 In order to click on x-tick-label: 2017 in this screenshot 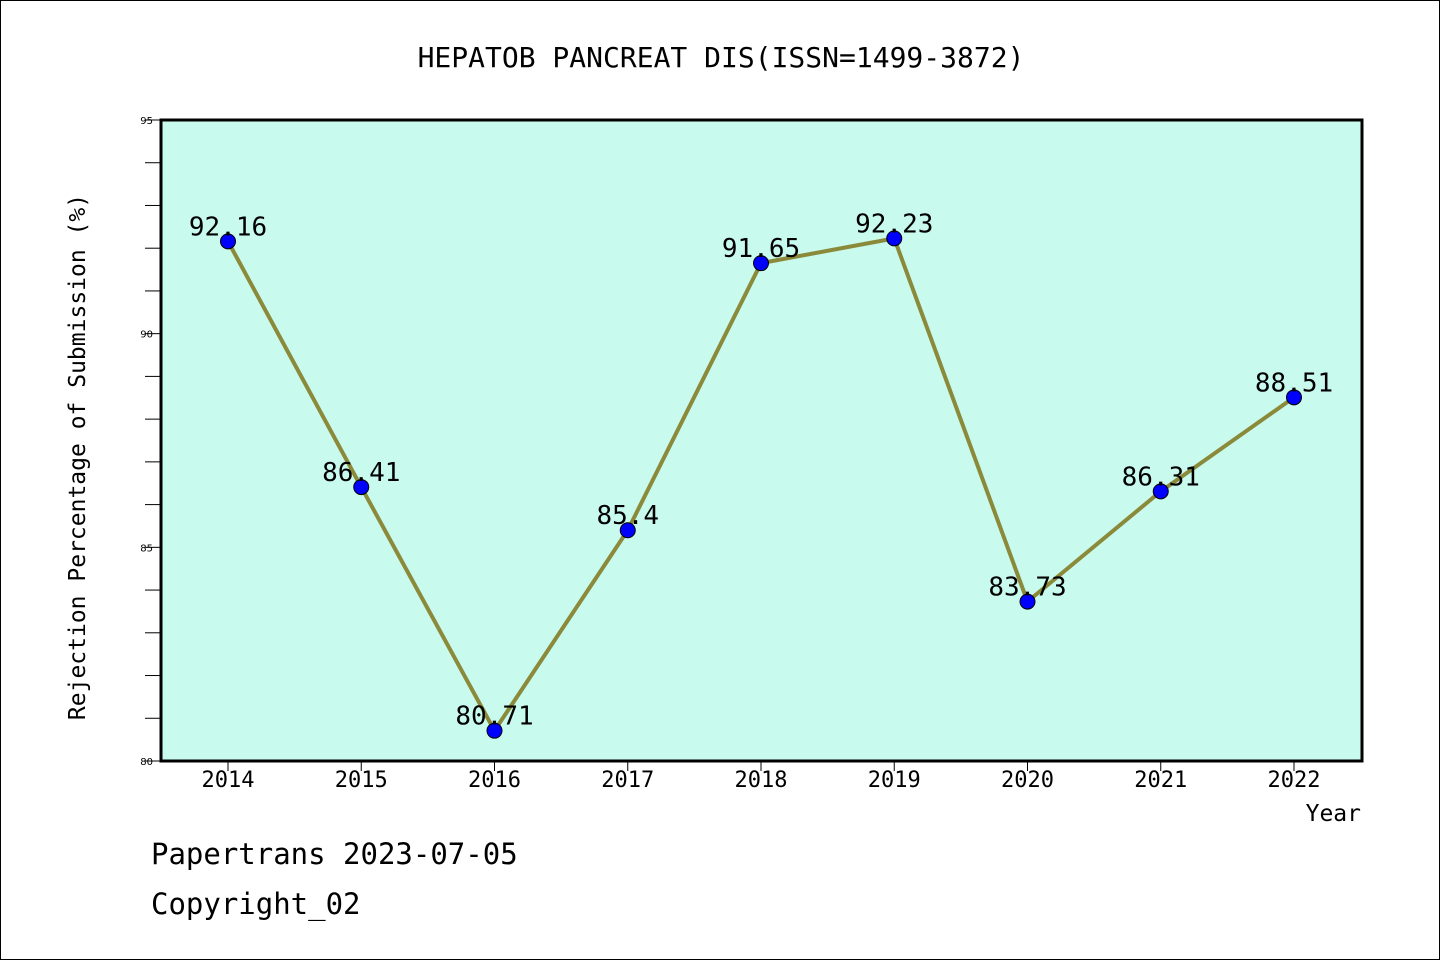, I will do `click(627, 780)`.